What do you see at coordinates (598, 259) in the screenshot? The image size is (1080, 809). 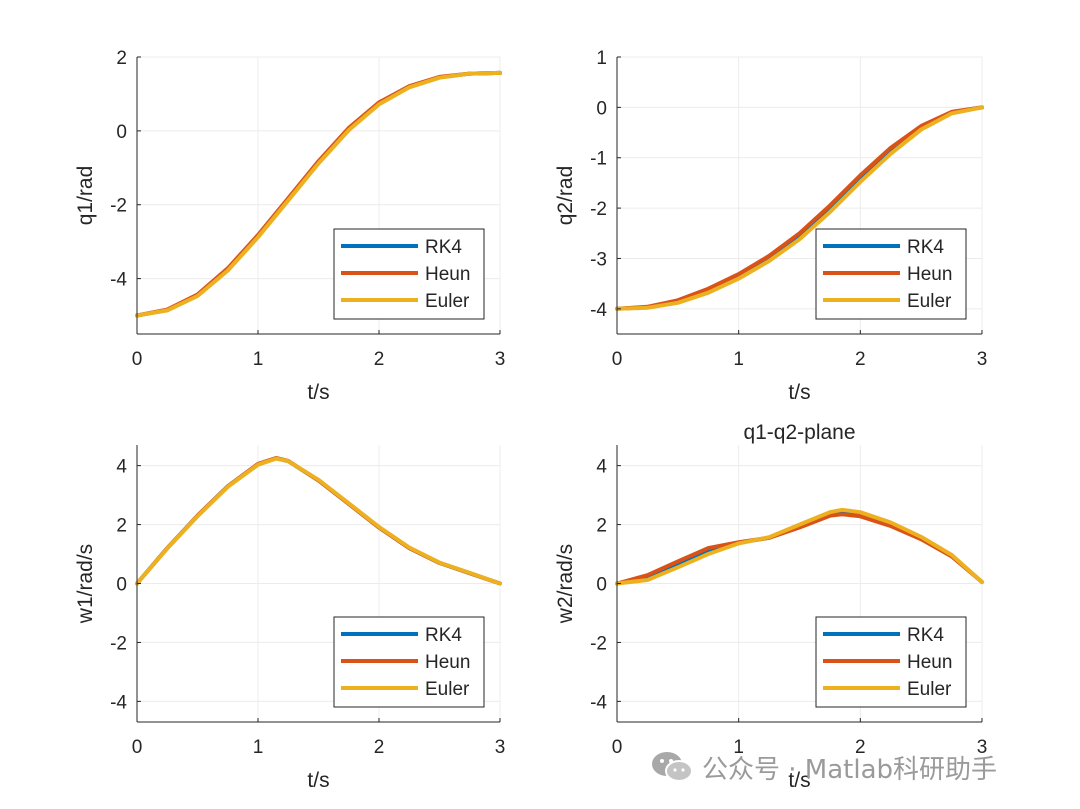 I see `y-tick-label: -3` at bounding box center [598, 259].